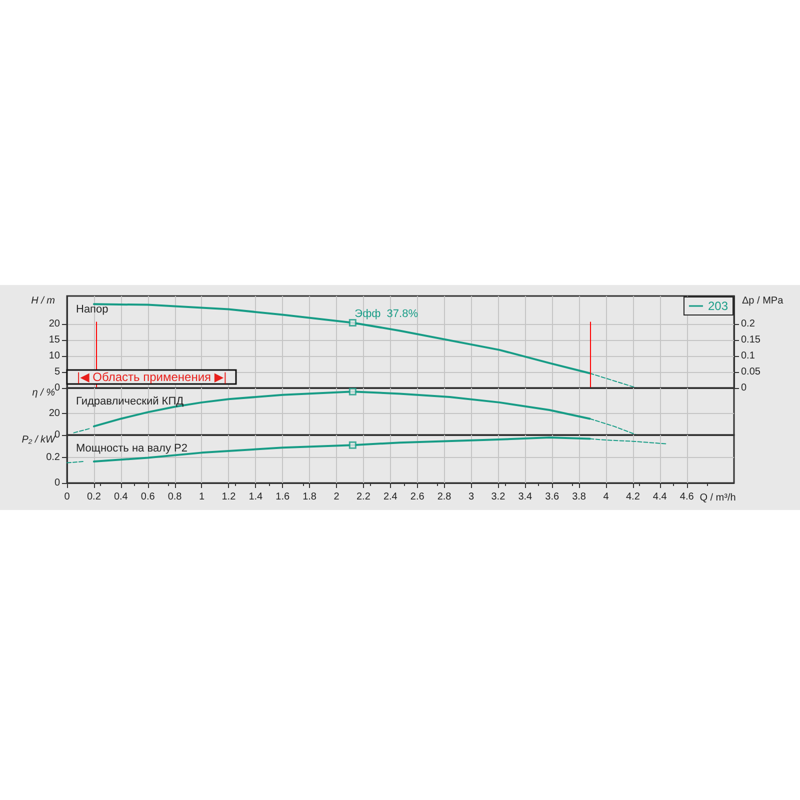 This screenshot has height=800, width=800. Describe the element at coordinates (54, 340) in the screenshot. I see `y-tick-label: 15` at that location.